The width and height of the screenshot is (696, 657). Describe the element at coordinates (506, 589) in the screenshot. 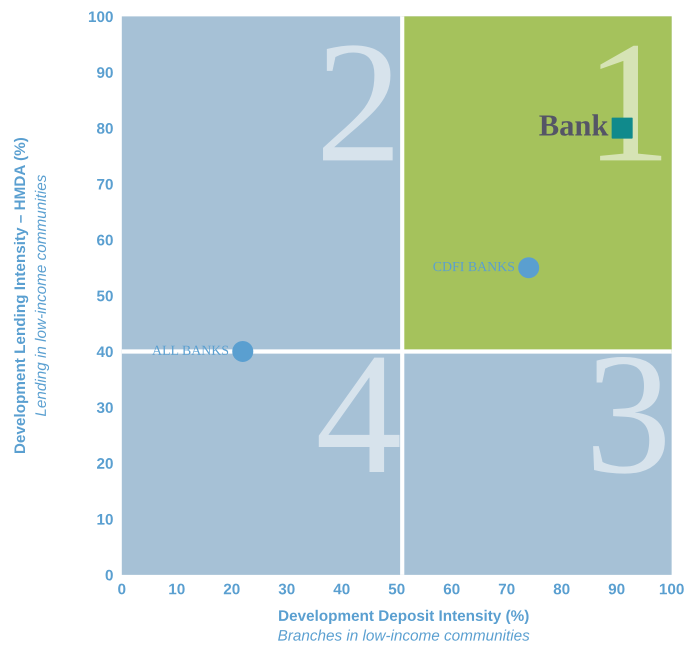

I see `x-tick-label: 70` at that location.